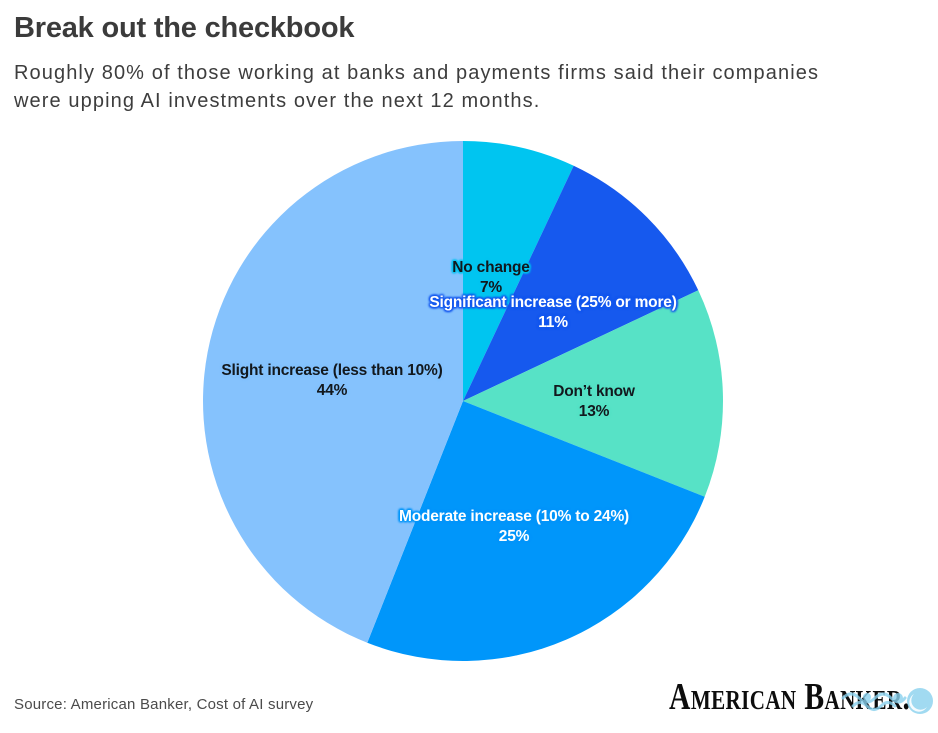 The image size is (938, 733). What do you see at coordinates (491, 267) in the screenshot?
I see `slice-label-text: No change` at bounding box center [491, 267].